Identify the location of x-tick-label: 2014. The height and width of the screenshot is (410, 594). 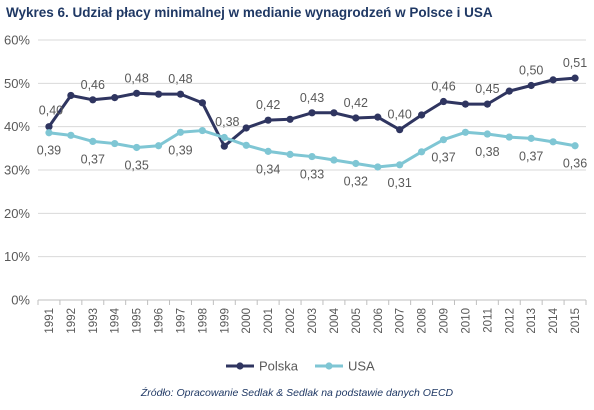
(554, 320).